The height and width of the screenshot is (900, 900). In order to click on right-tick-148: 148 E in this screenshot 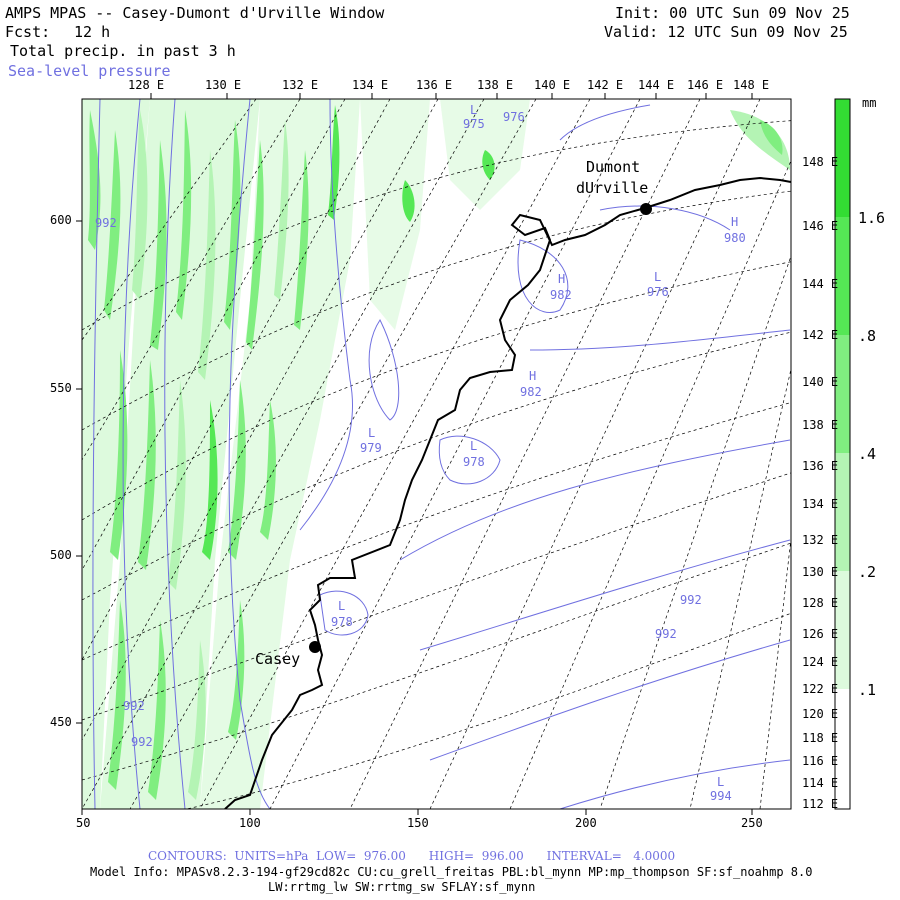, I will do `click(820, 162)`.